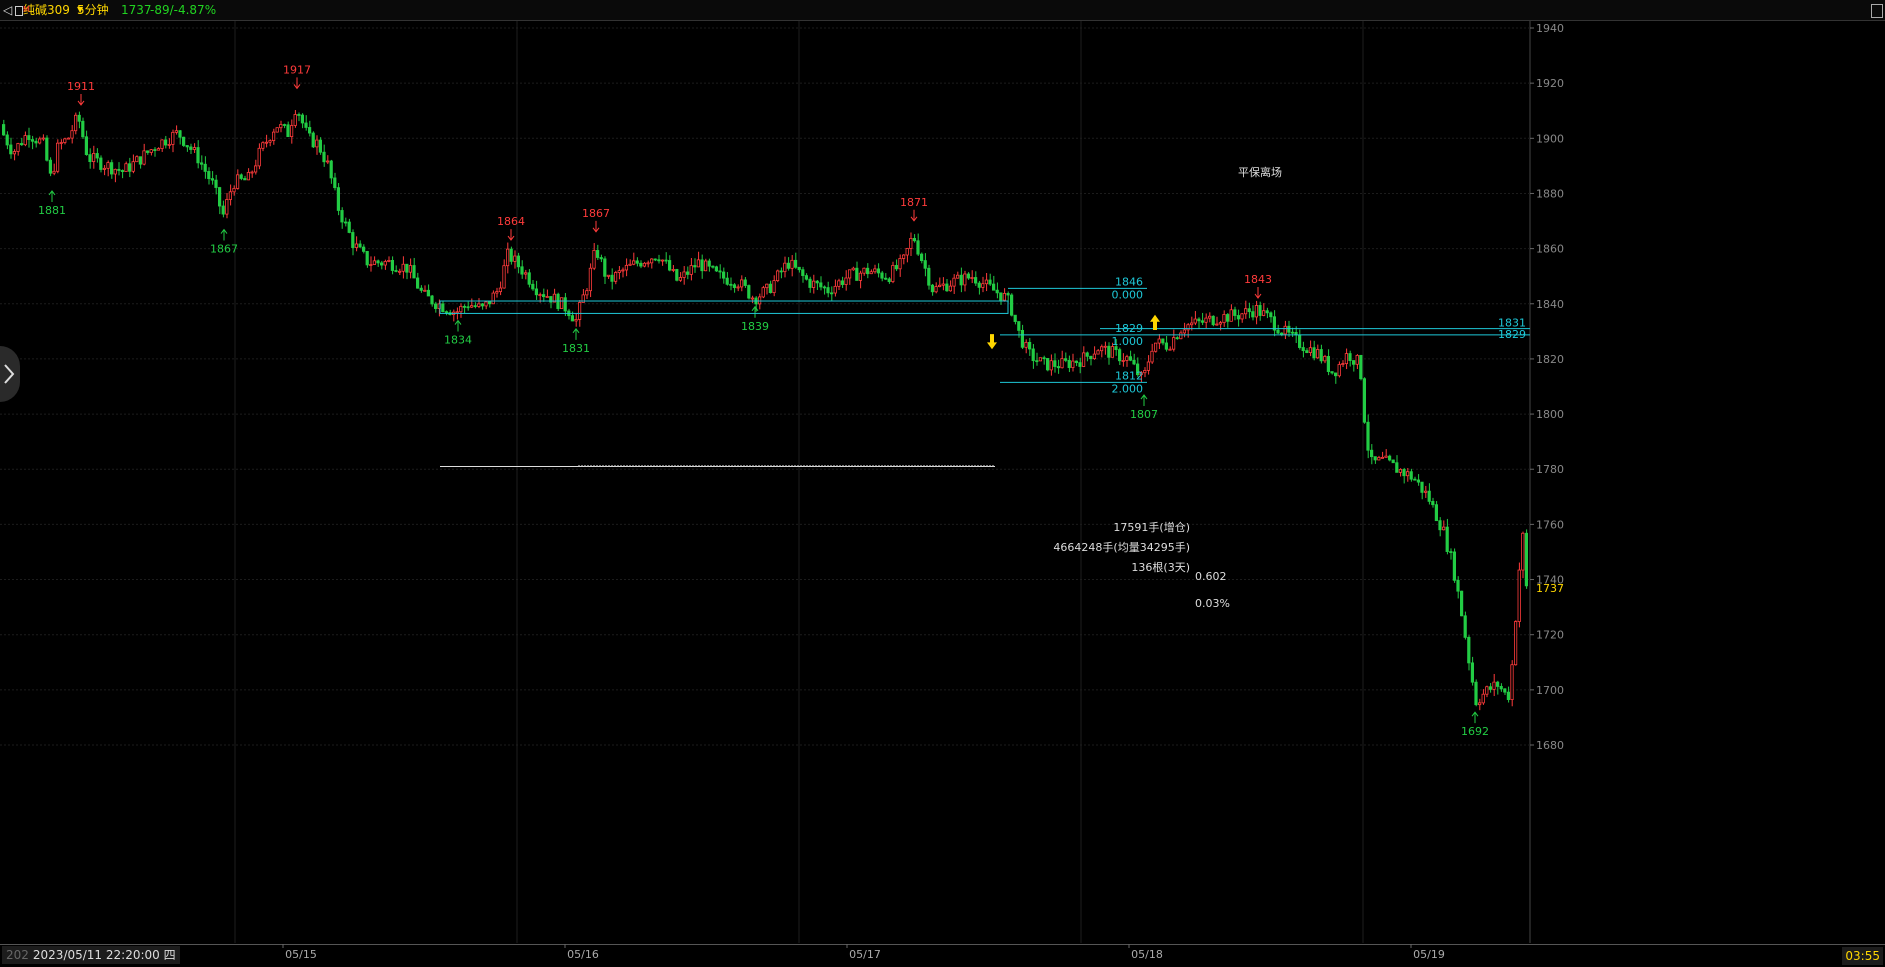 This screenshot has height=967, width=1885. What do you see at coordinates (183, 10) in the screenshot?
I see `price-change: -89/-4.87%` at bounding box center [183, 10].